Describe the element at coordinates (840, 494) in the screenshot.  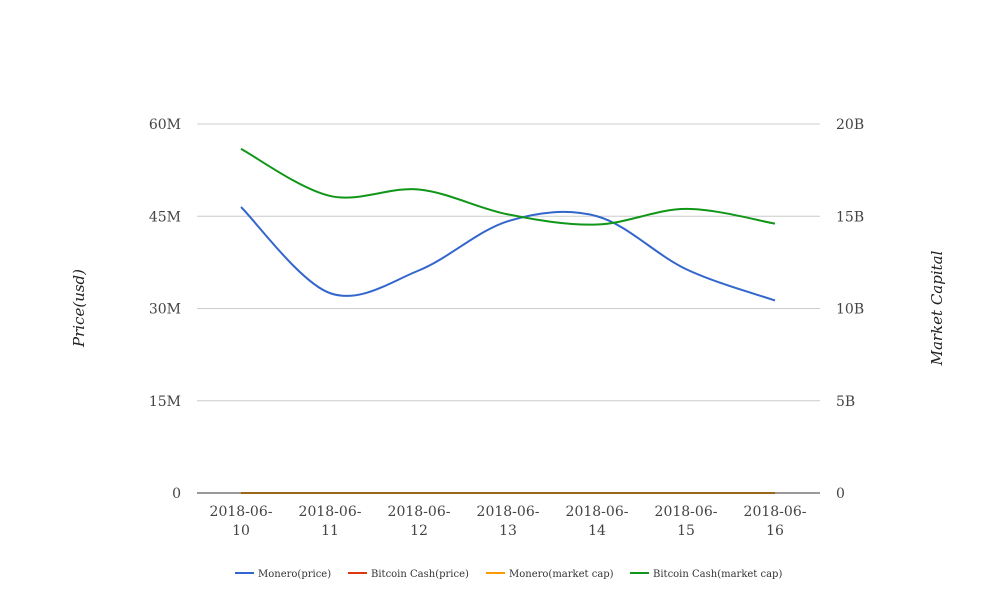
I see `right-tick-label: 0` at that location.